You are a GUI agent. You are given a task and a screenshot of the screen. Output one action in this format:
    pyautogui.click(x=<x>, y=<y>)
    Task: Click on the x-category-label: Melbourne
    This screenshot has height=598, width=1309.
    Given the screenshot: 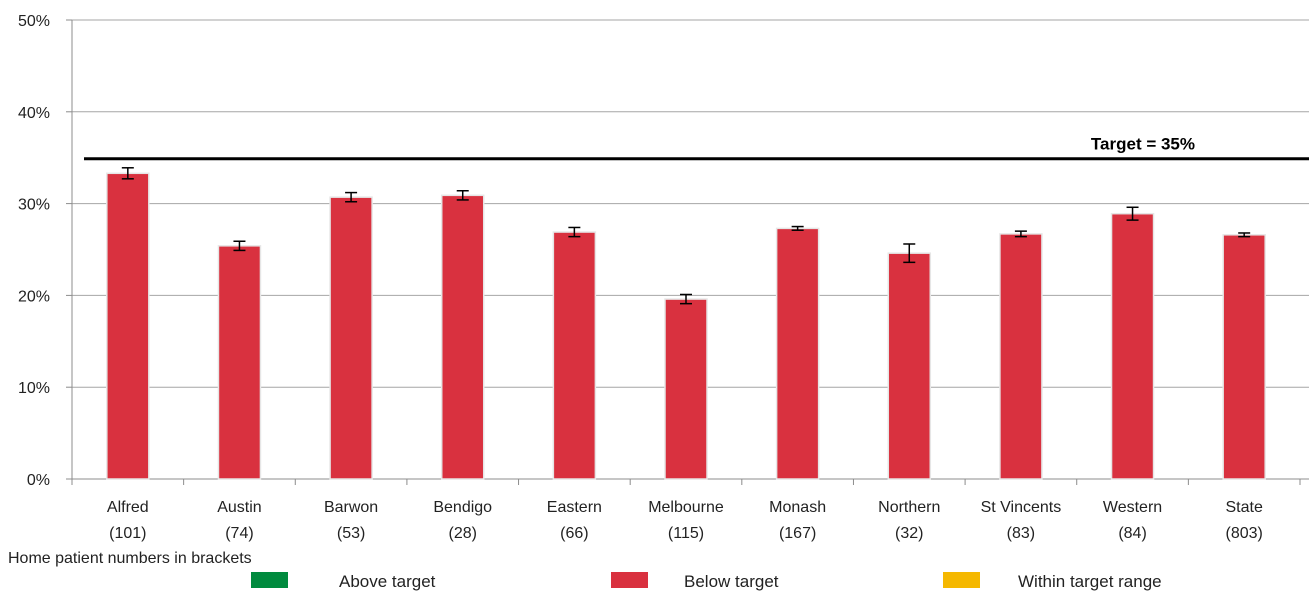 What is the action you would take?
    pyautogui.click(x=686, y=507)
    